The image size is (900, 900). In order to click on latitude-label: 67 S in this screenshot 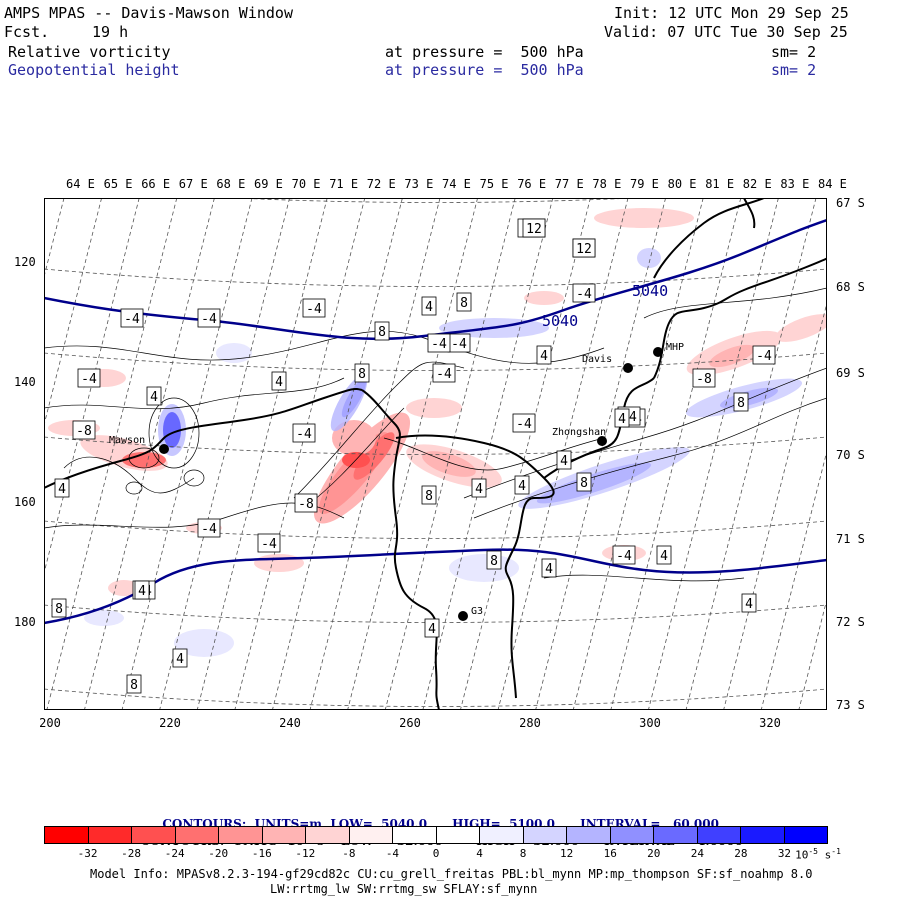, I will do `click(850, 203)`.